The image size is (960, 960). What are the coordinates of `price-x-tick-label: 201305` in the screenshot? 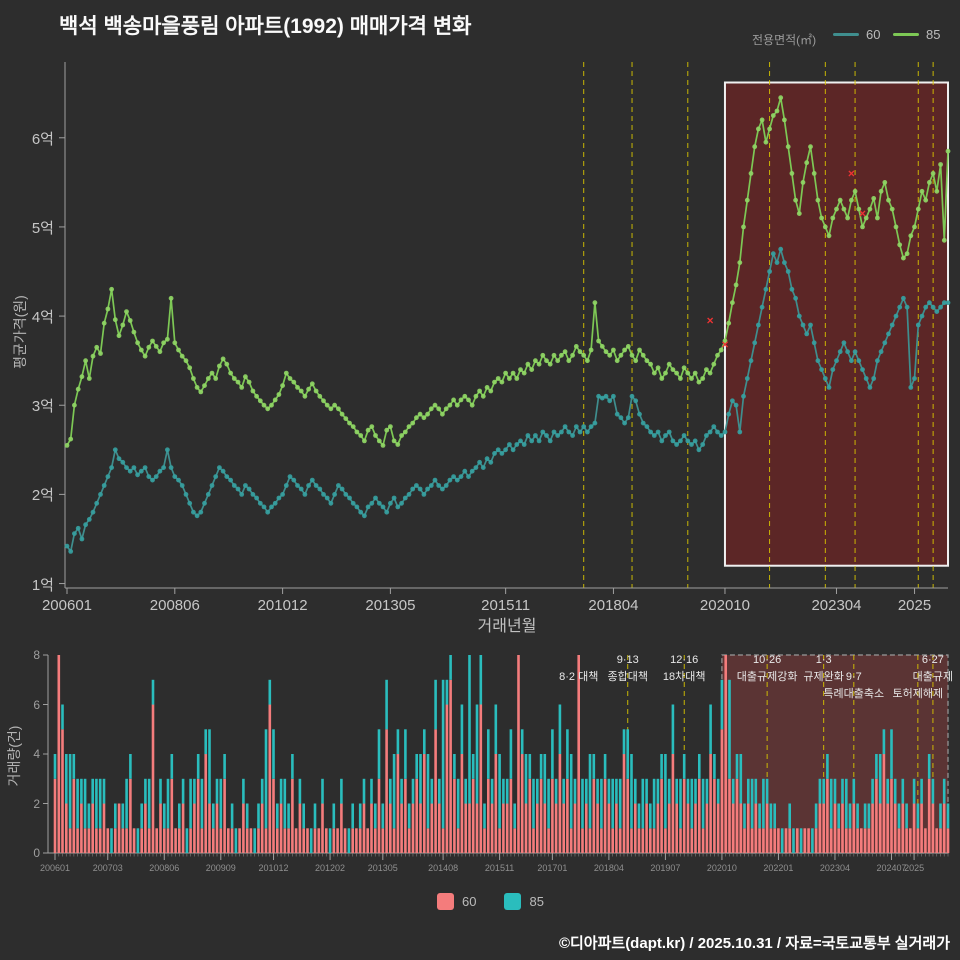 It's located at (390, 605).